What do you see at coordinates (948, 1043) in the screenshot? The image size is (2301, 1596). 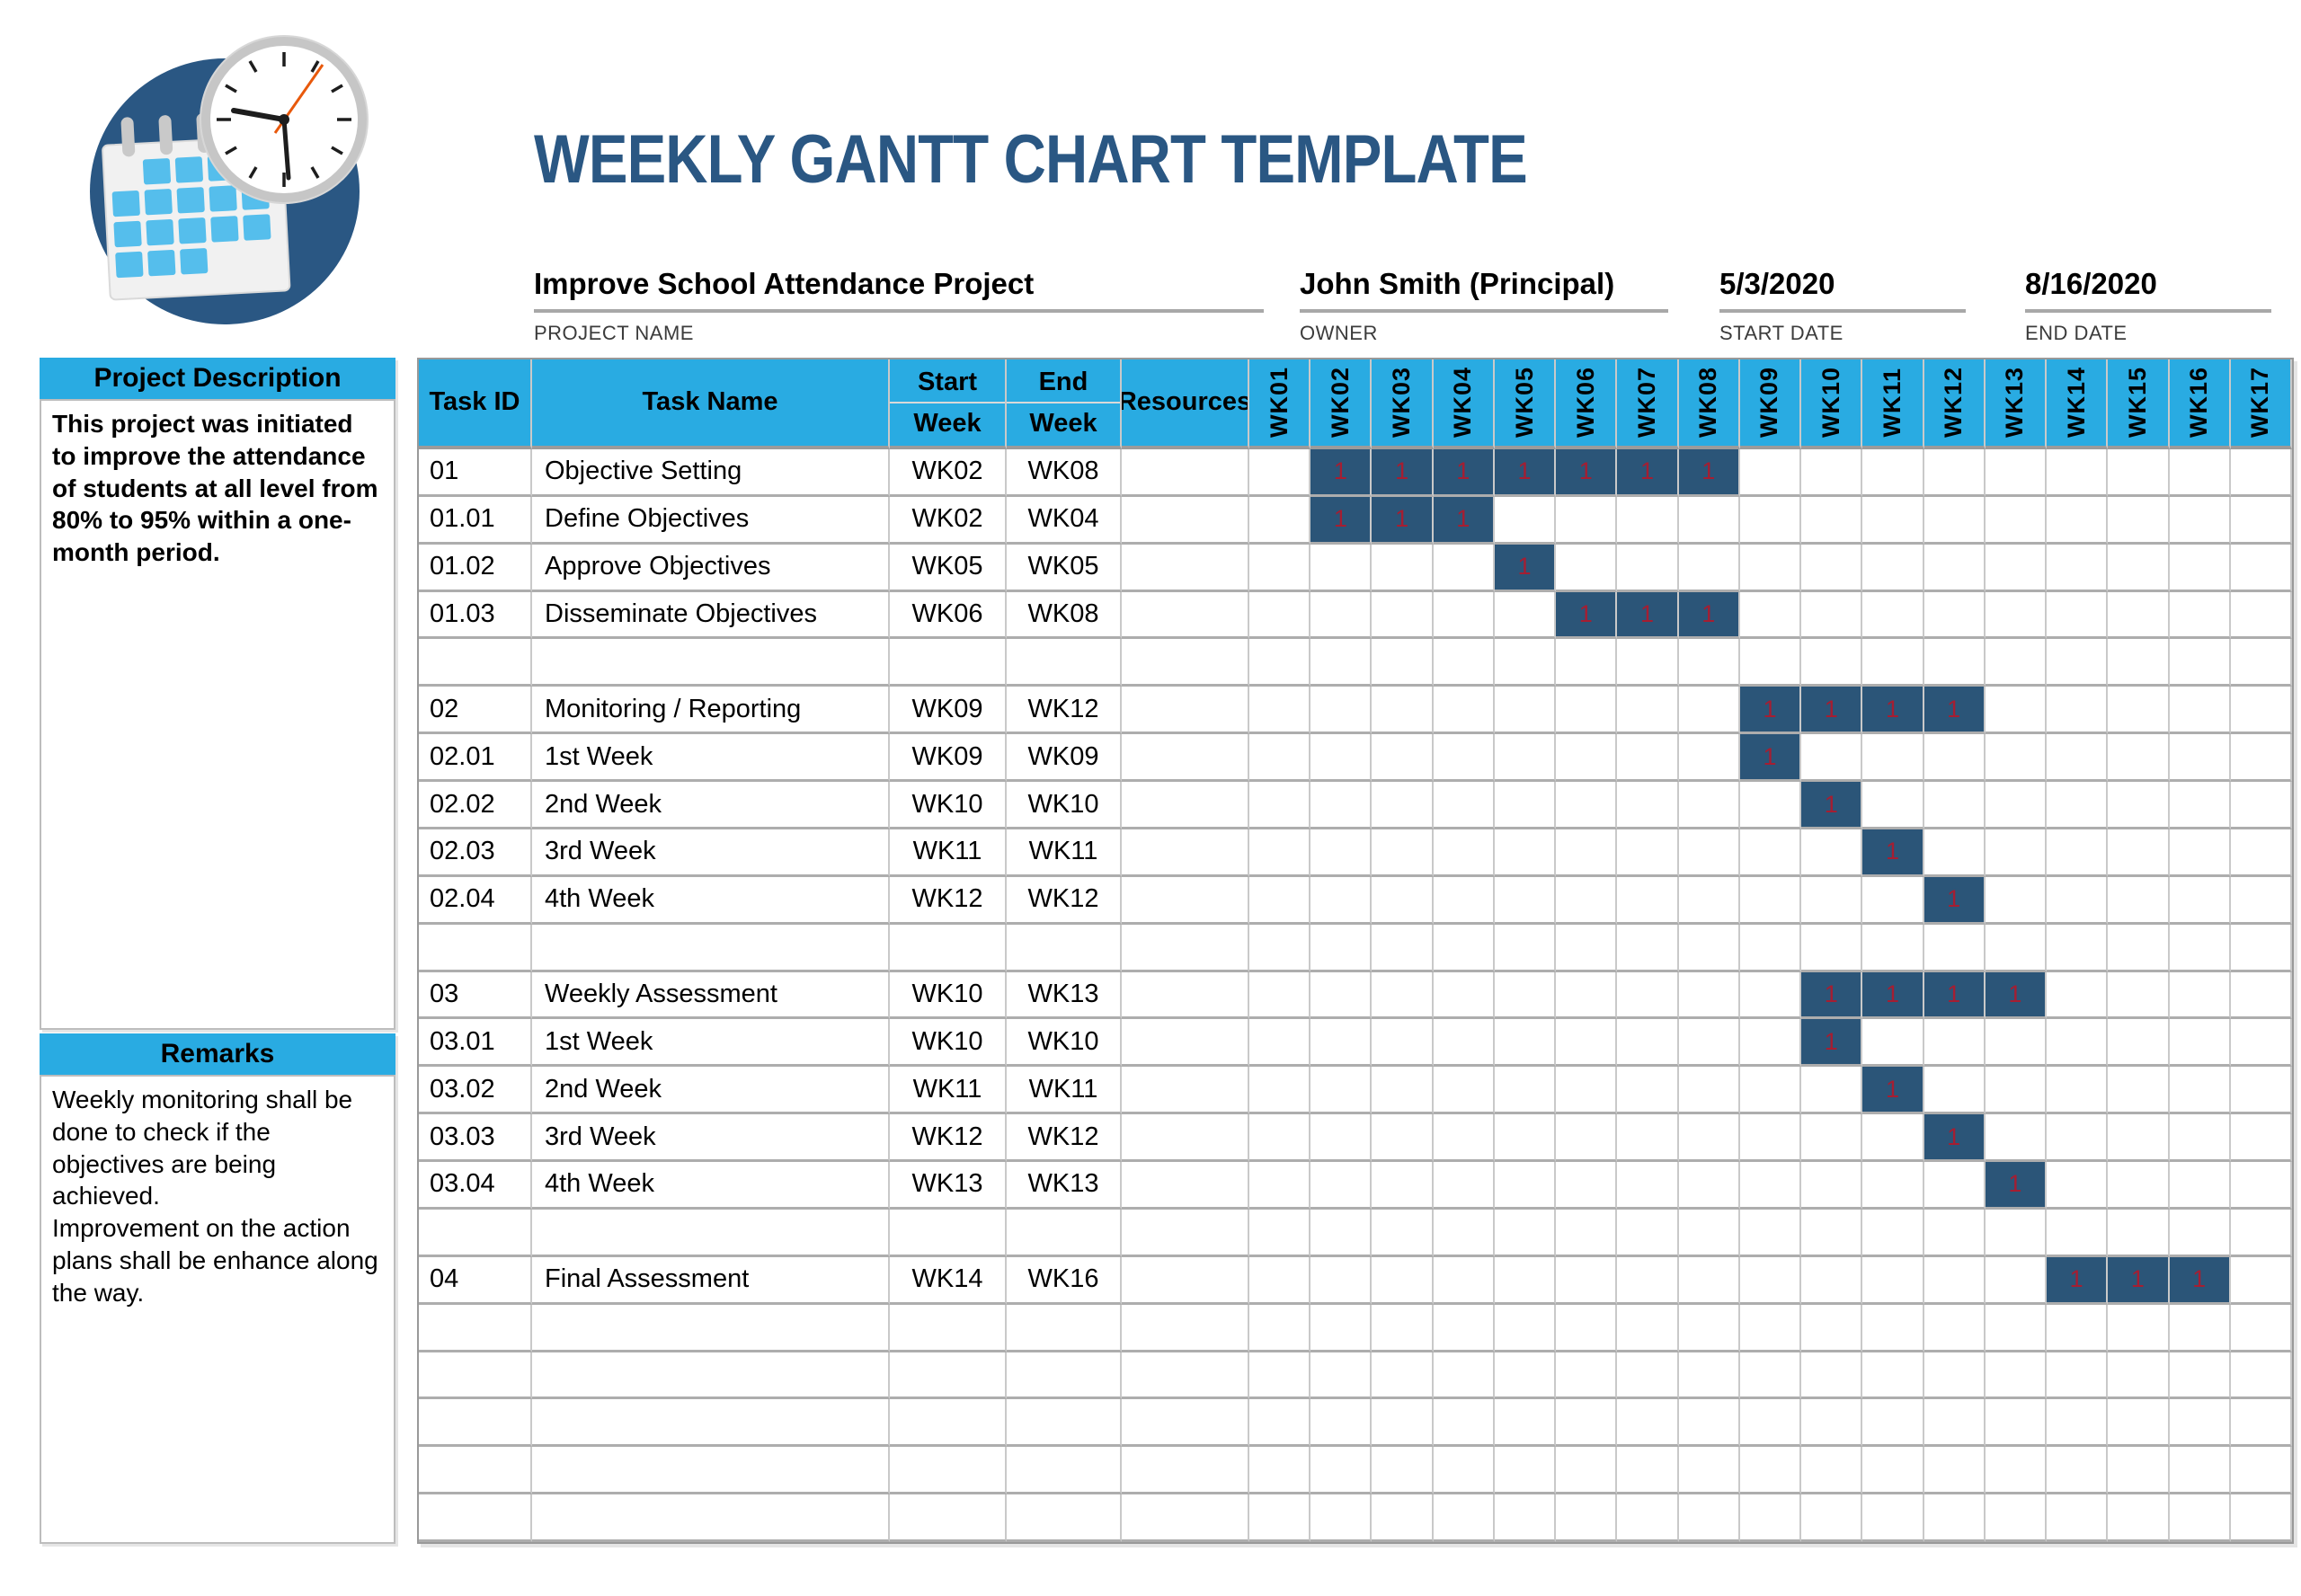 I see `start-week-cell: WK10` at bounding box center [948, 1043].